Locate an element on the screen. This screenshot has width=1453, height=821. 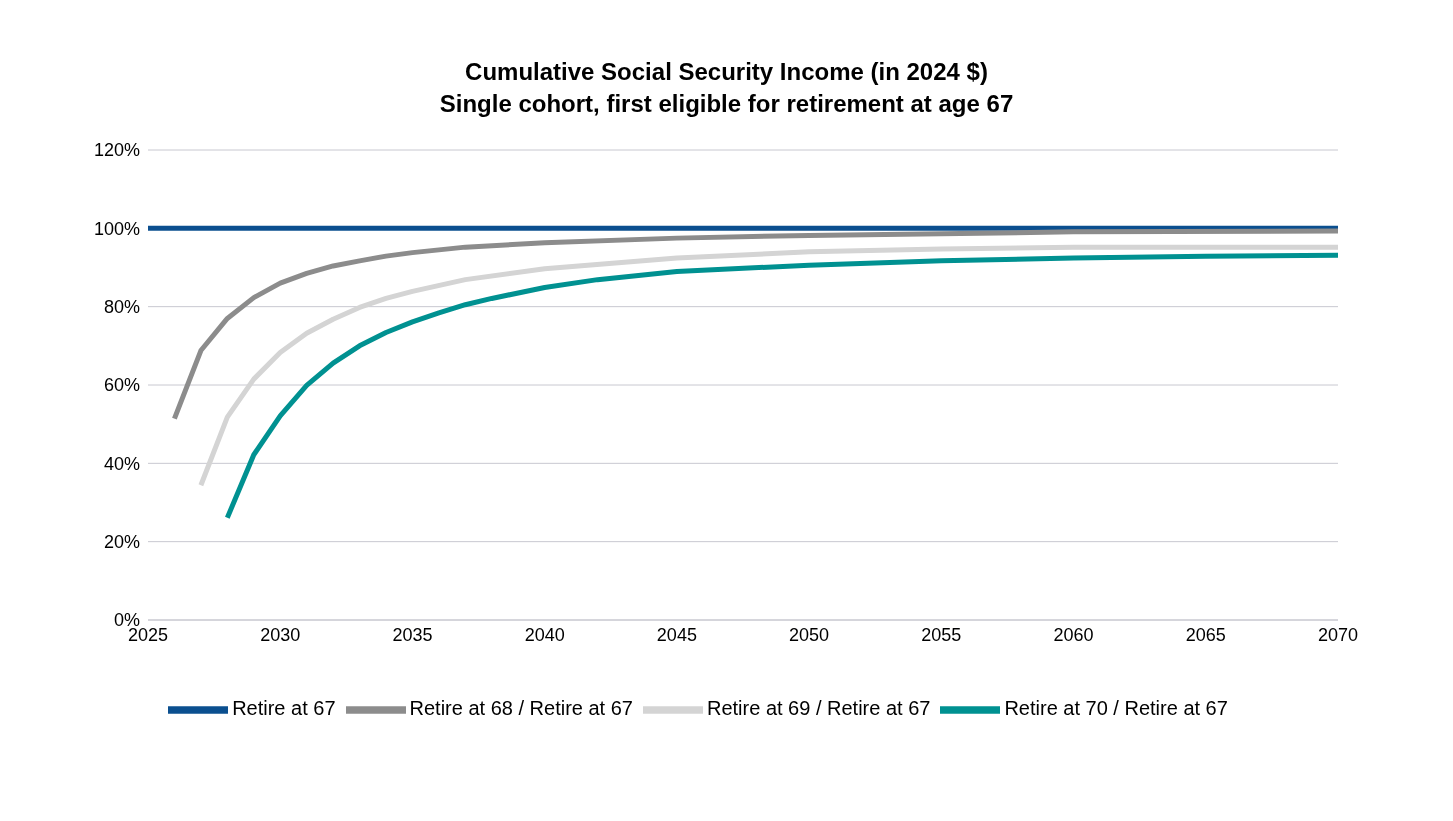
x-tick-label: 2055 is located at coordinates (941, 634).